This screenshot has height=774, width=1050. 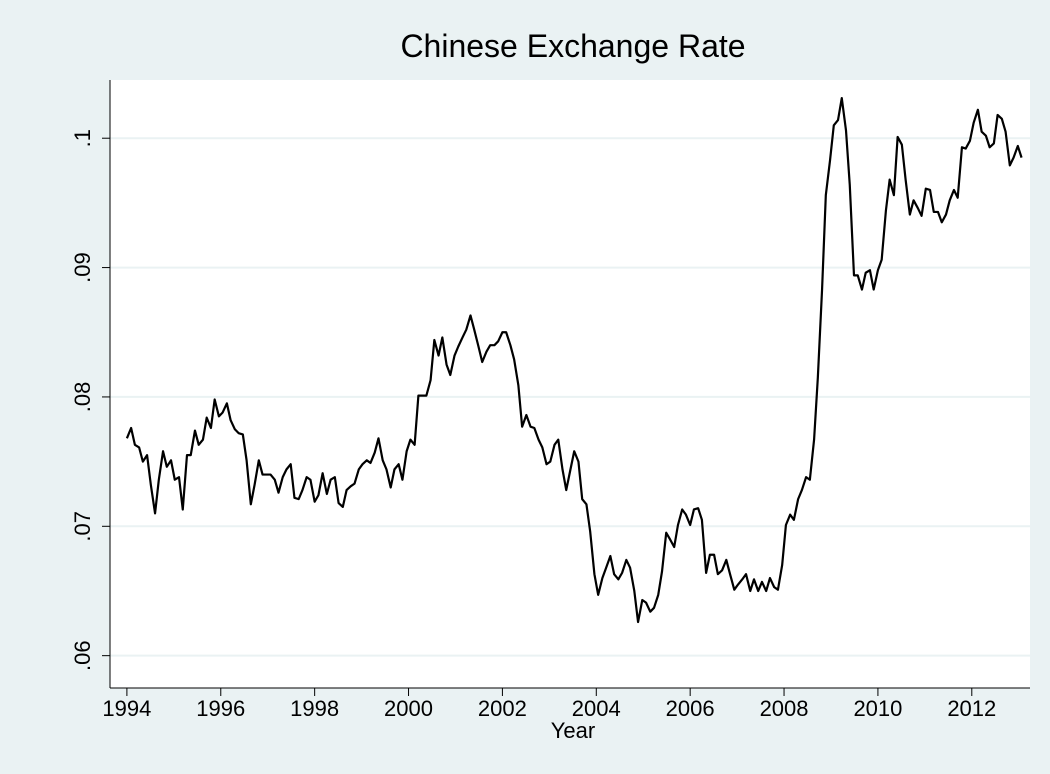 What do you see at coordinates (82, 267) in the screenshot?
I see `y-tick-label: .09` at bounding box center [82, 267].